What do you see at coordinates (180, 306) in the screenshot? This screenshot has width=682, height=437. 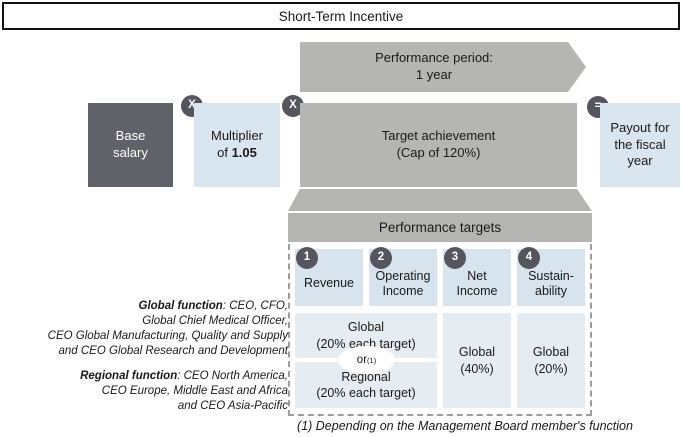 I see `global-function-term: Global function` at bounding box center [180, 306].